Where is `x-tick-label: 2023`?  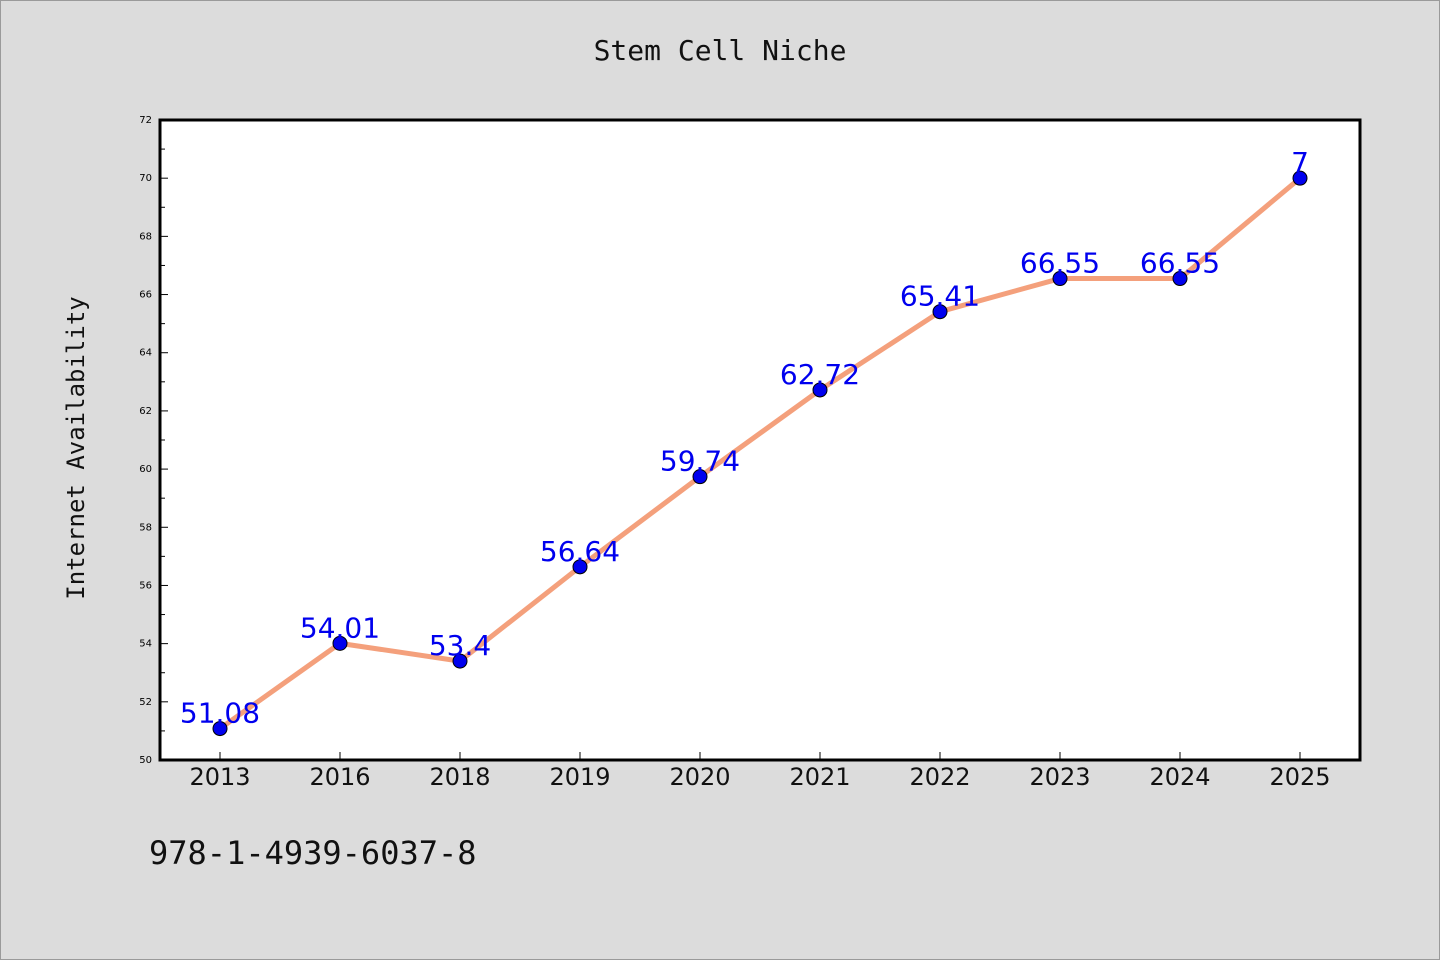 x-tick-label: 2023 is located at coordinates (1059, 777).